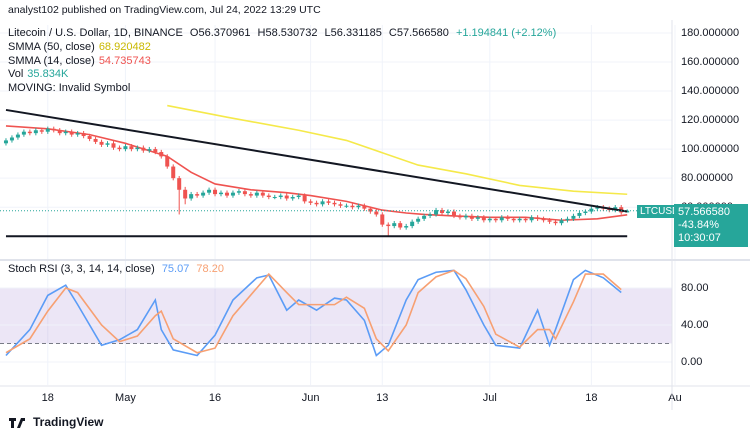  I want to click on x-tick-label: 13, so click(382, 398).